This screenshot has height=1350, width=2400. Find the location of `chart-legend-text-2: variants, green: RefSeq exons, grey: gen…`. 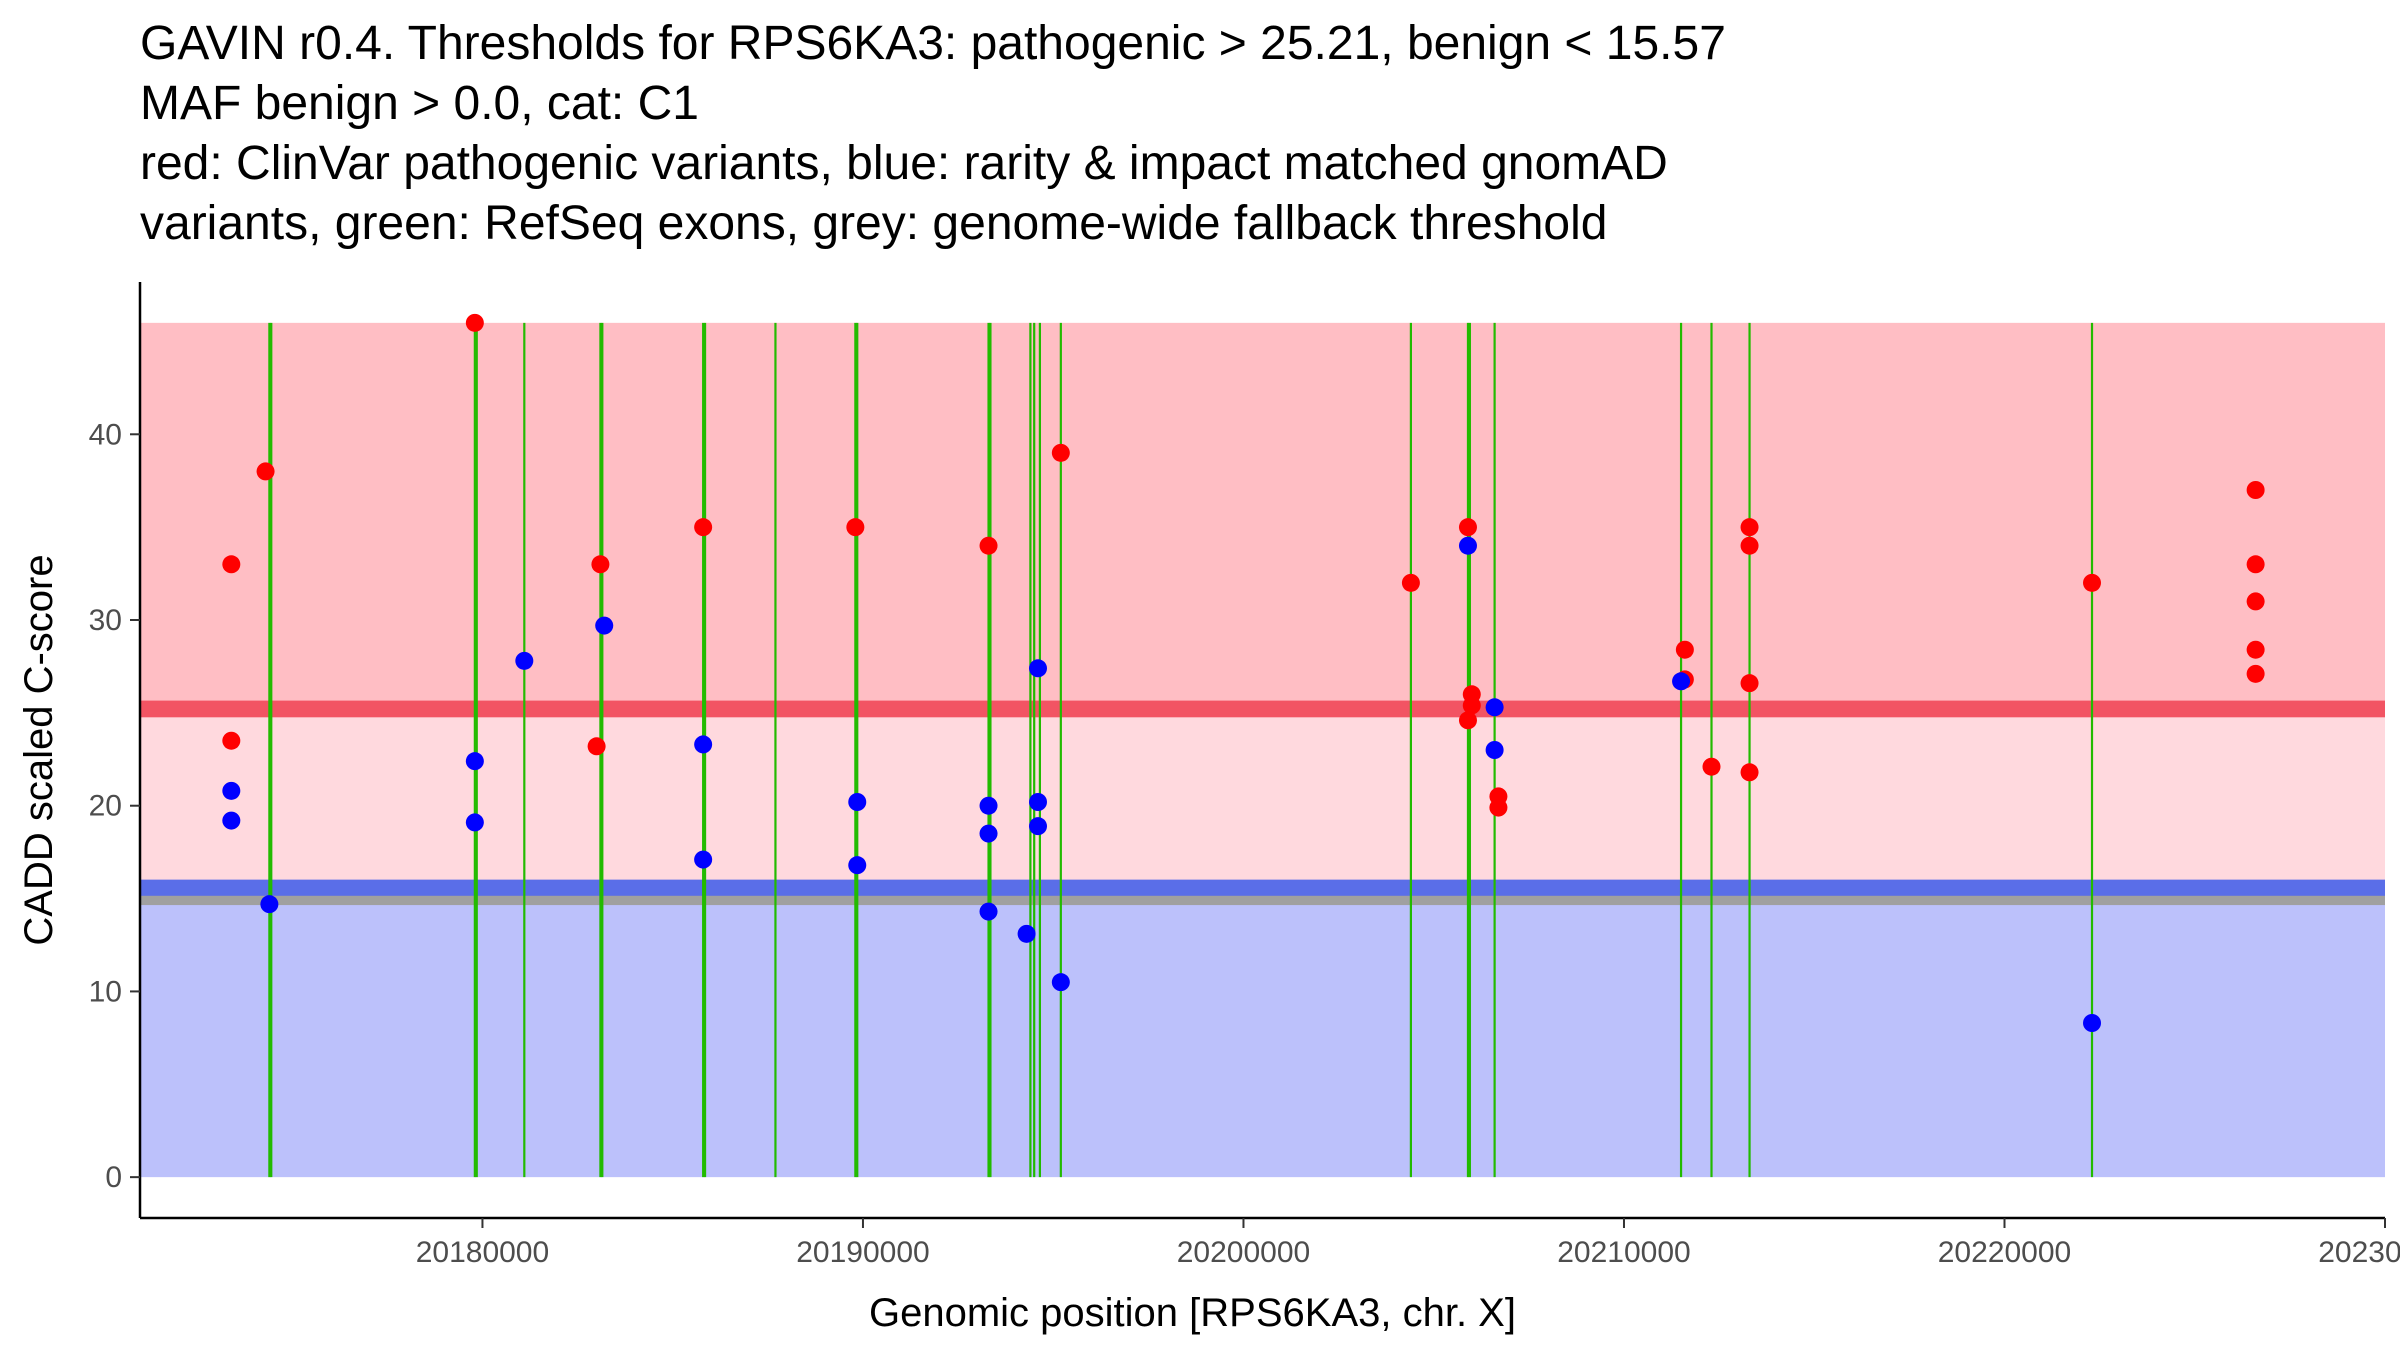

chart-legend-text-2: variants, green: RefSeq exons, grey: gen… is located at coordinates (874, 223).